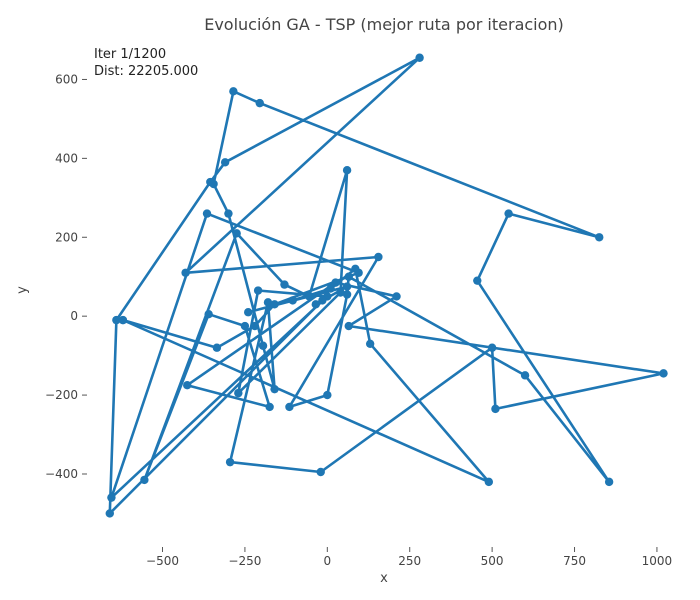 This screenshot has height=600, width=700. What do you see at coordinates (574, 561) in the screenshot?
I see `x-tick-label: 750` at bounding box center [574, 561].